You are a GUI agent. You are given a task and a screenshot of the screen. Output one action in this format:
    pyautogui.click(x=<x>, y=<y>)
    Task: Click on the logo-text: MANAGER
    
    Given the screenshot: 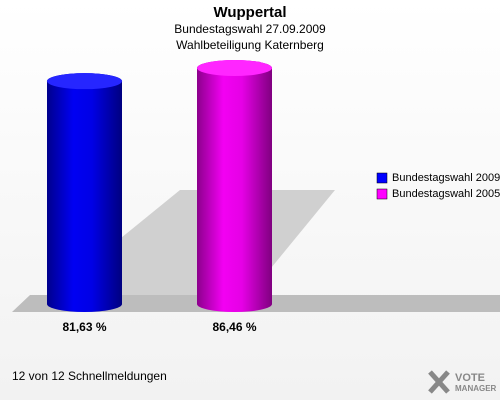 What is the action you would take?
    pyautogui.click(x=476, y=388)
    